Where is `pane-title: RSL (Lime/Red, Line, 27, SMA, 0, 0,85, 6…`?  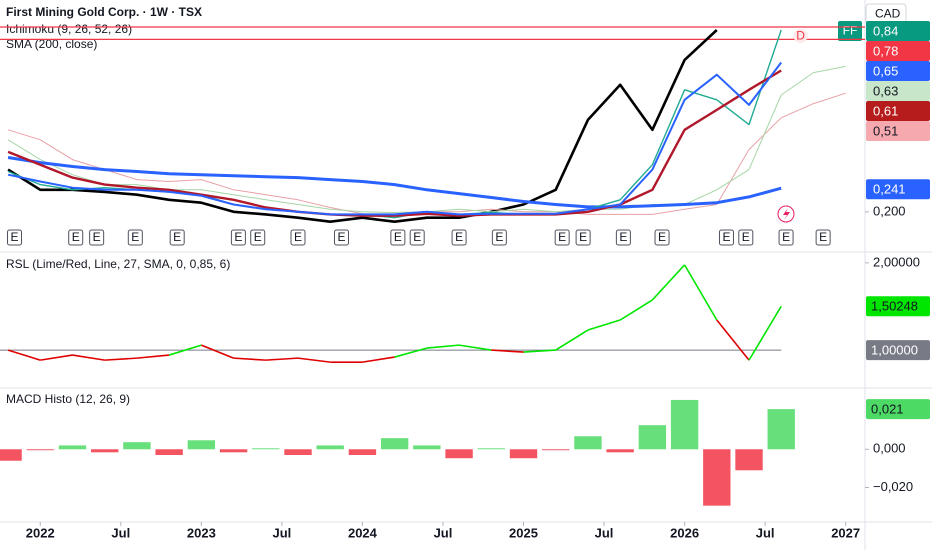 pane-title: RSL (Lime/Red, Line, 27, SMA, 0, 0,85, 6… is located at coordinates (118, 264).